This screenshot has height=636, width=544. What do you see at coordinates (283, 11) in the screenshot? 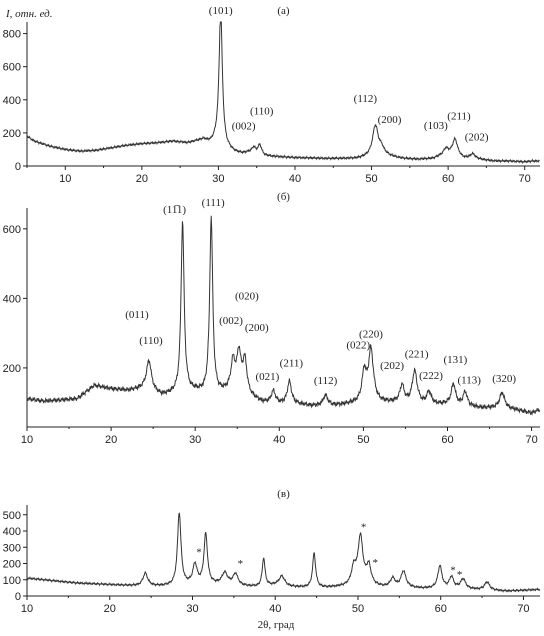
I see `panel-label: (а)` at bounding box center [283, 11].